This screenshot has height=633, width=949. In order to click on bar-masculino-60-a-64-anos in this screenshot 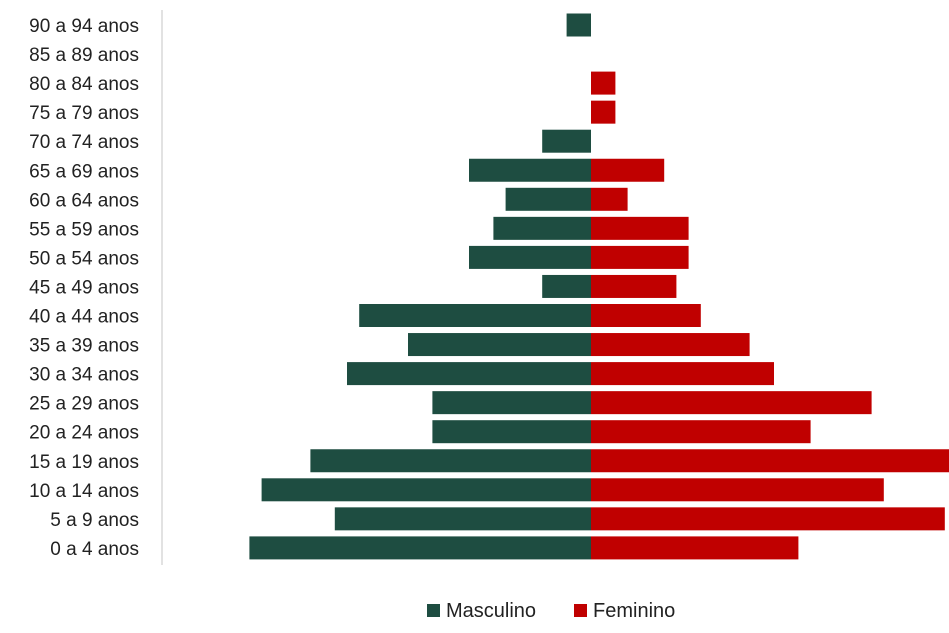, I will do `click(548, 199)`.